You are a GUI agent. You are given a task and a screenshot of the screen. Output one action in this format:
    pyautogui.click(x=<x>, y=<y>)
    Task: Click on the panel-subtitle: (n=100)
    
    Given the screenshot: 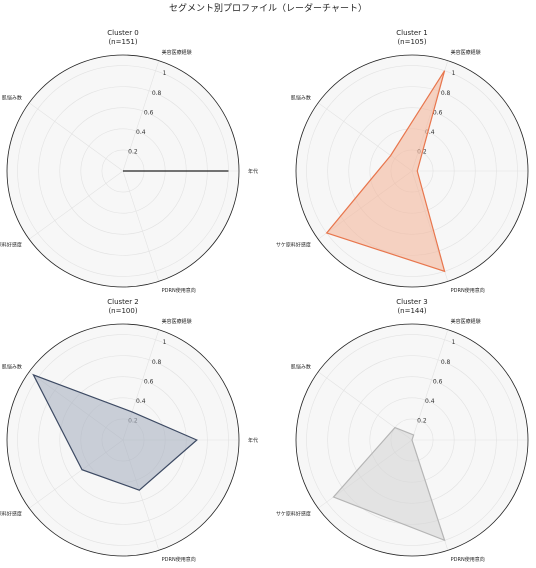 What is the action you would take?
    pyautogui.click(x=122, y=311)
    